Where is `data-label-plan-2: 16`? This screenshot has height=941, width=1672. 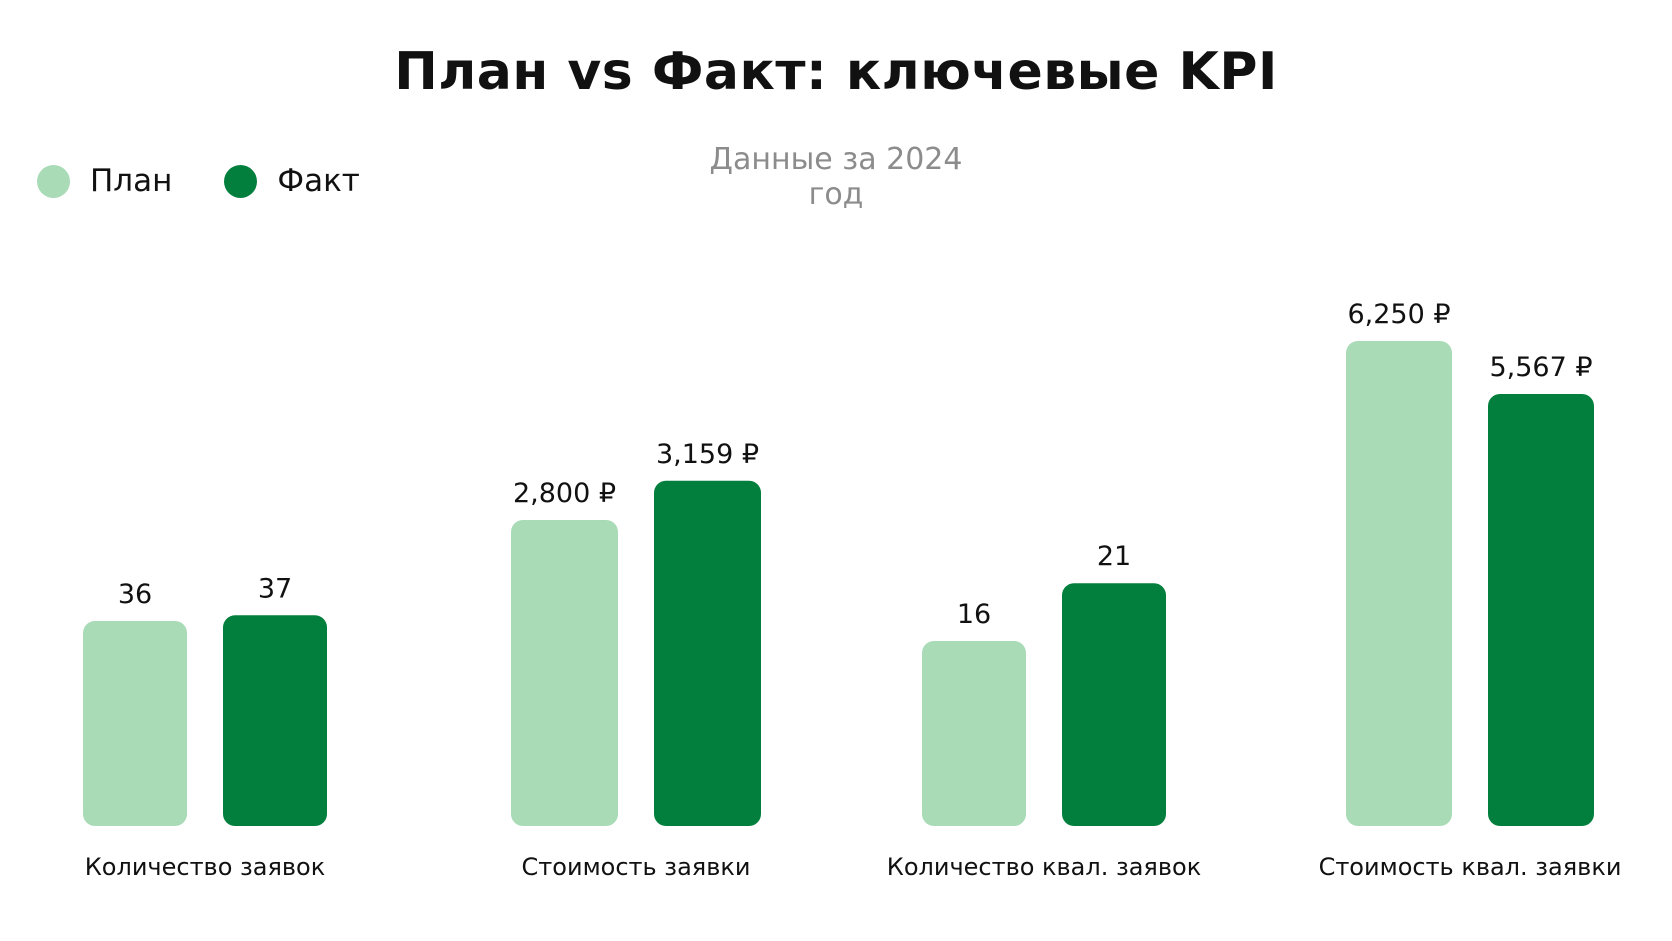
data-label-plan-2: 16 is located at coordinates (974, 614).